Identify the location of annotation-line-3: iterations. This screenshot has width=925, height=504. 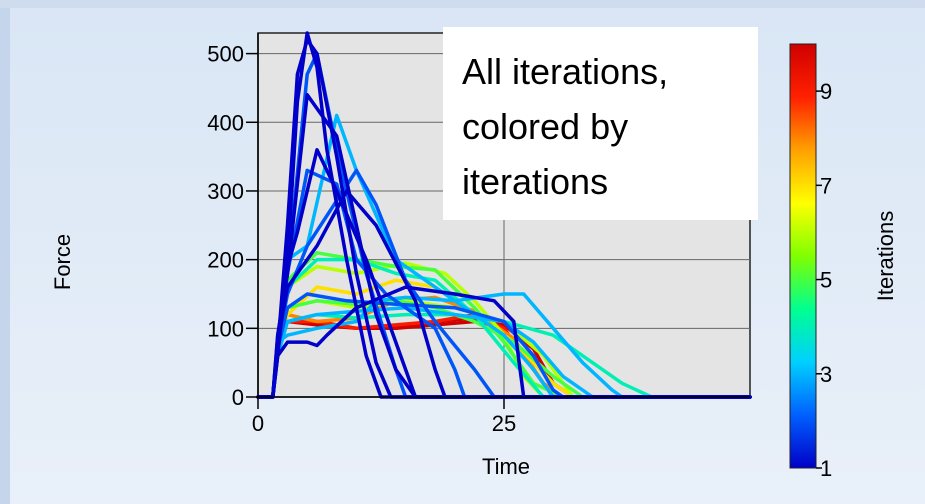
(535, 181).